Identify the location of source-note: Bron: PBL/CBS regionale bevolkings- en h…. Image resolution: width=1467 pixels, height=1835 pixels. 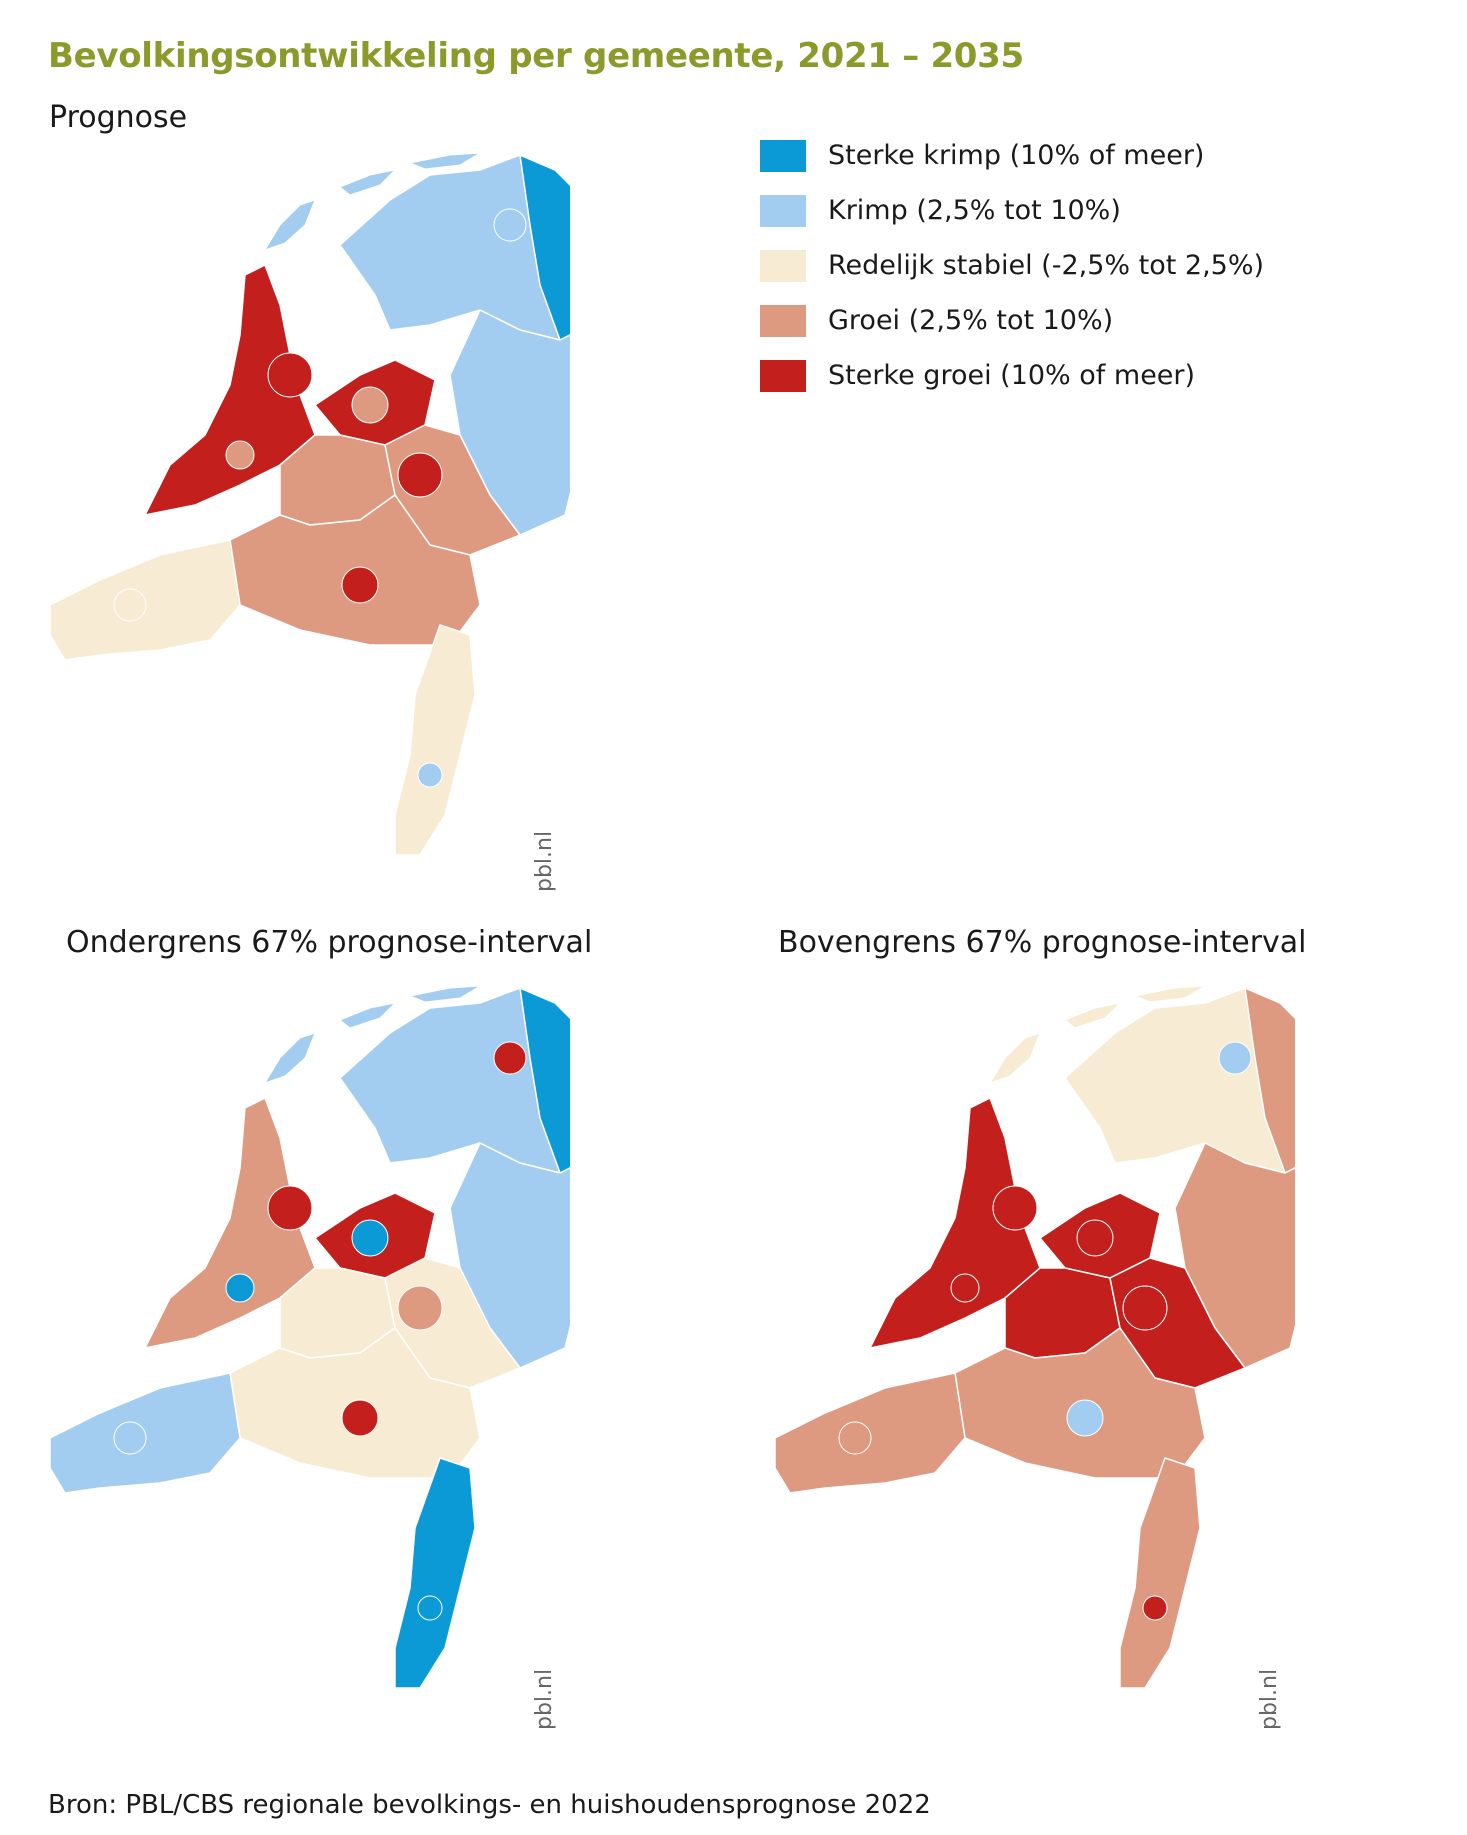
(489, 1805).